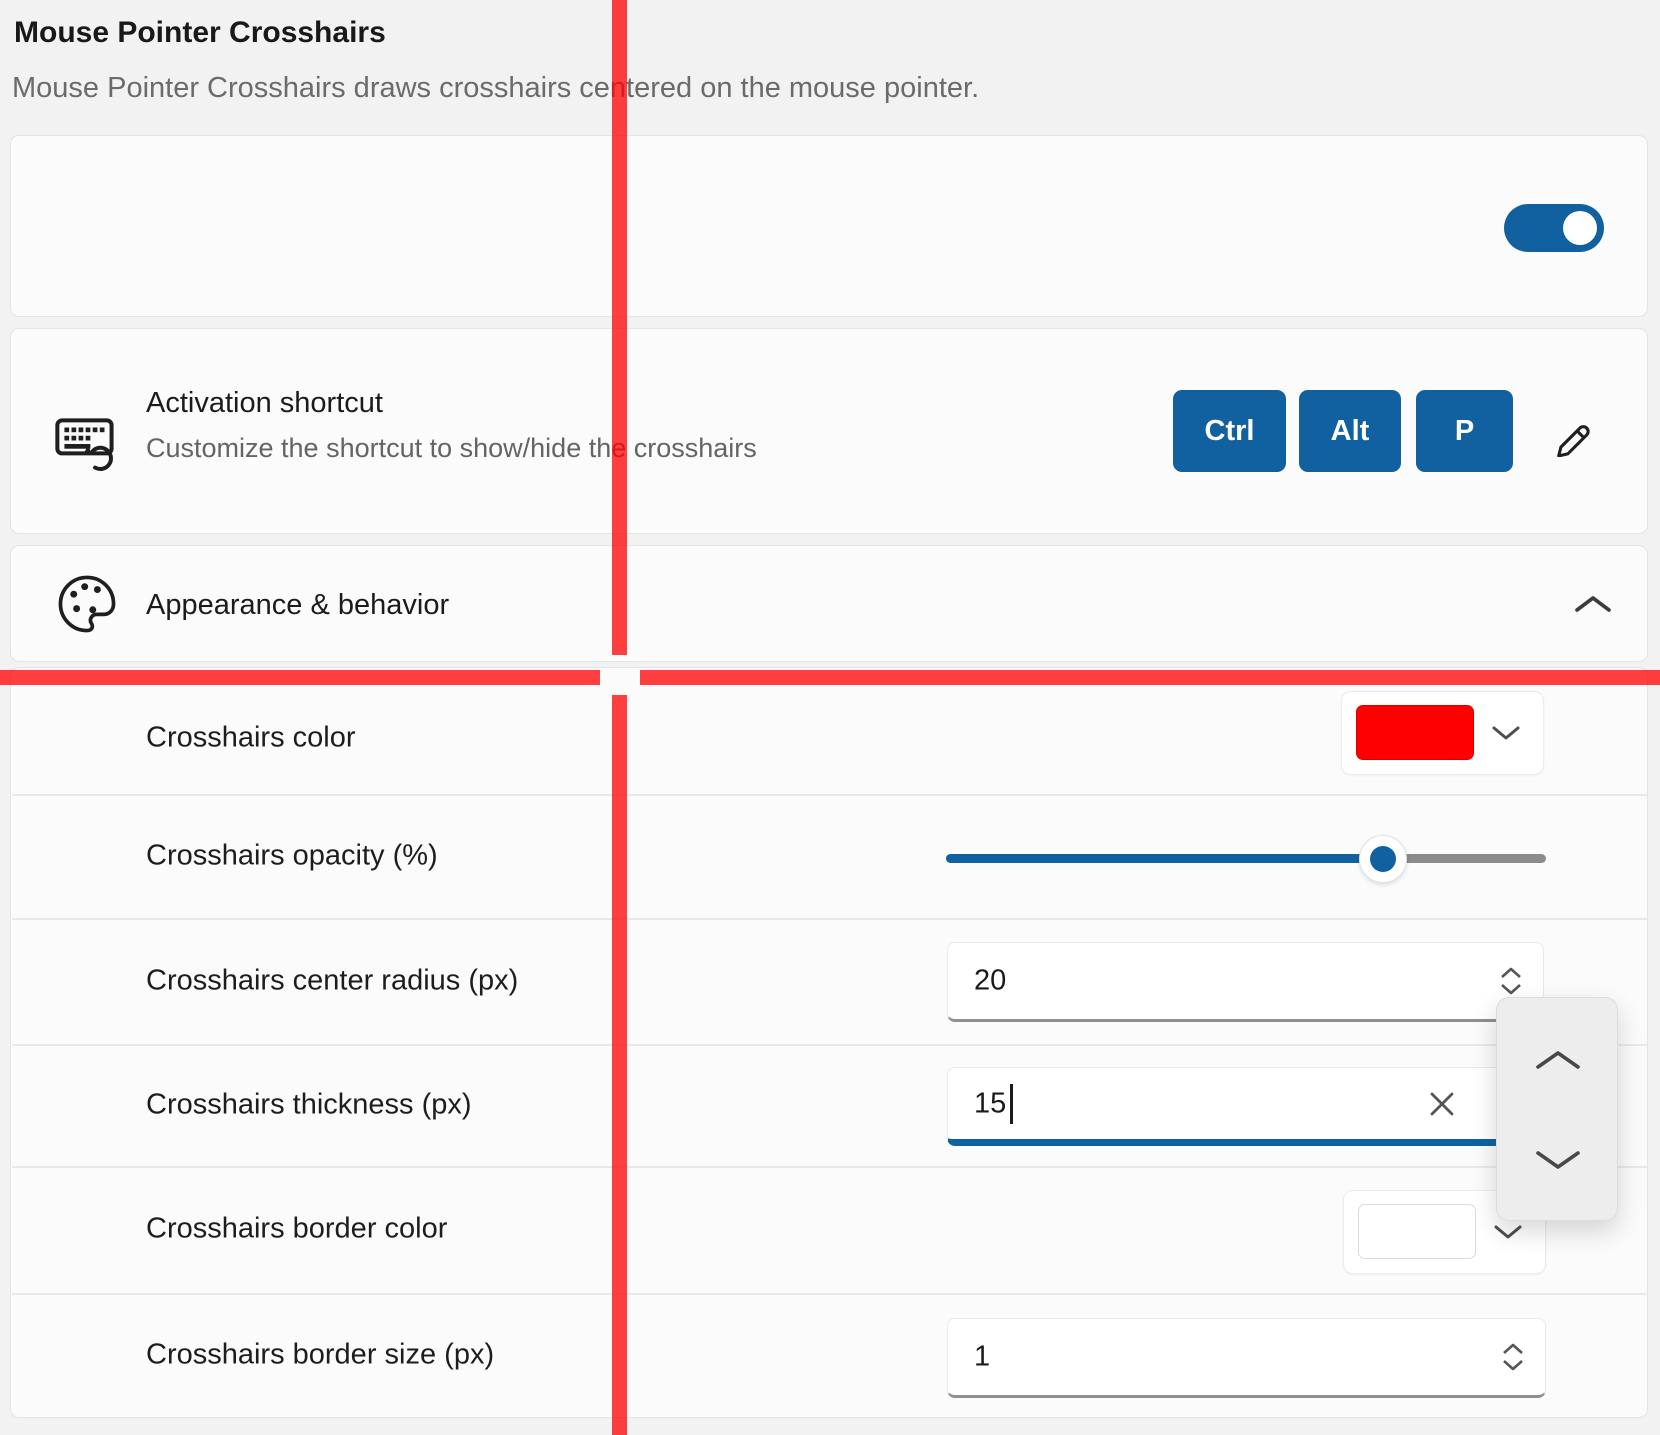 This screenshot has height=1435, width=1660. What do you see at coordinates (297, 1228) in the screenshot?
I see `crosshairs-border-color-label: Crosshairs border color` at bounding box center [297, 1228].